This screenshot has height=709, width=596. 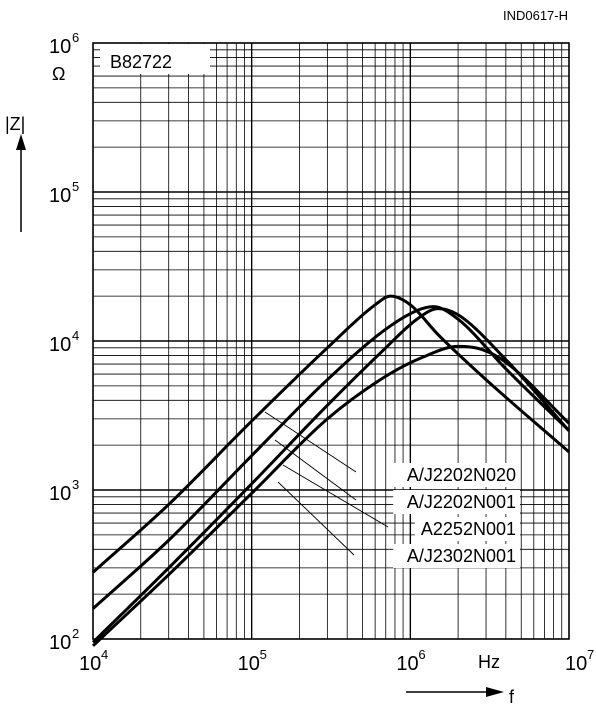 I want to click on y-axis-arrow-icon, so click(x=21, y=142).